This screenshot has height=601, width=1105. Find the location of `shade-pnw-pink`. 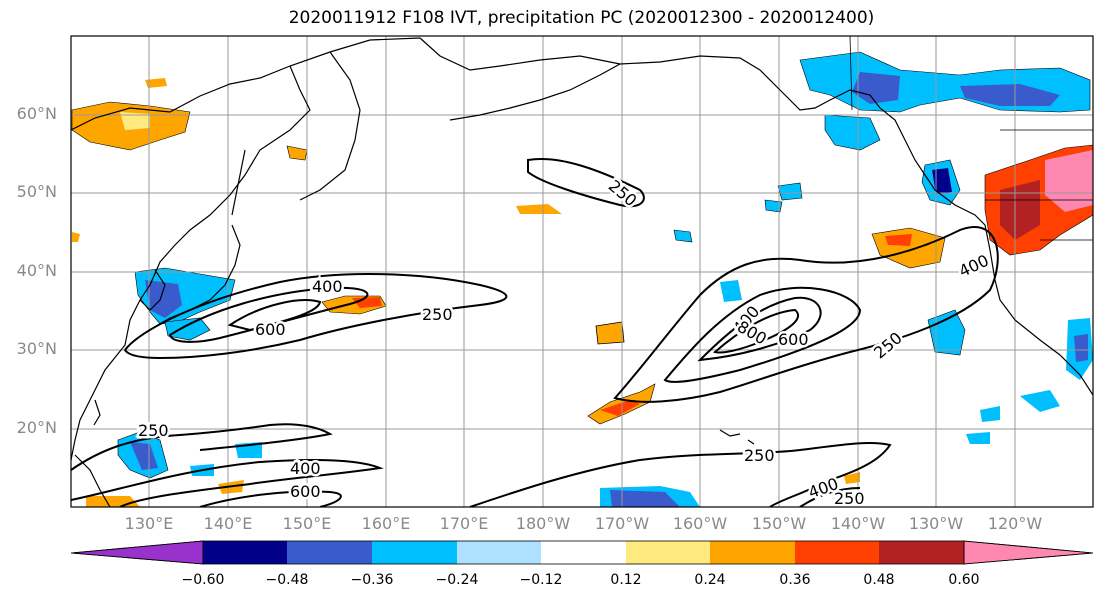

shade-pnw-pink is located at coordinates (1069, 181).